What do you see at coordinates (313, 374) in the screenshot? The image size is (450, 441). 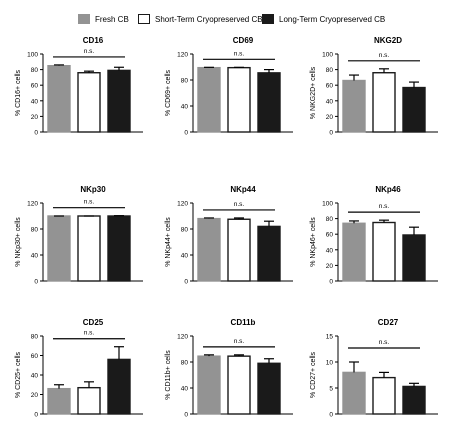 I see `y-axis-label: % CD27+ cells` at bounding box center [313, 374].